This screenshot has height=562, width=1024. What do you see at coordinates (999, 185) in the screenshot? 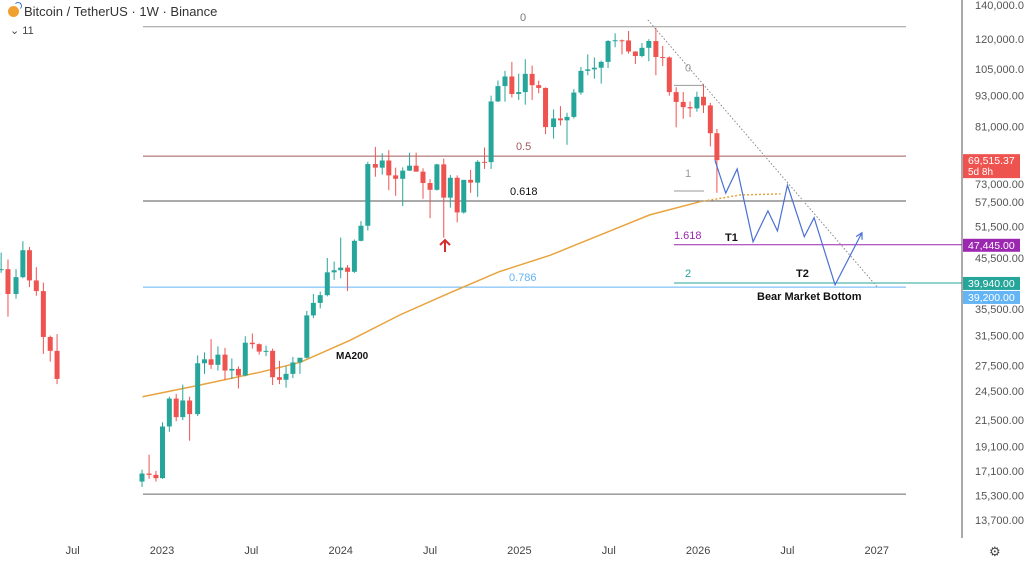
I see `price-axis-label: 73,000.00` at bounding box center [999, 185].